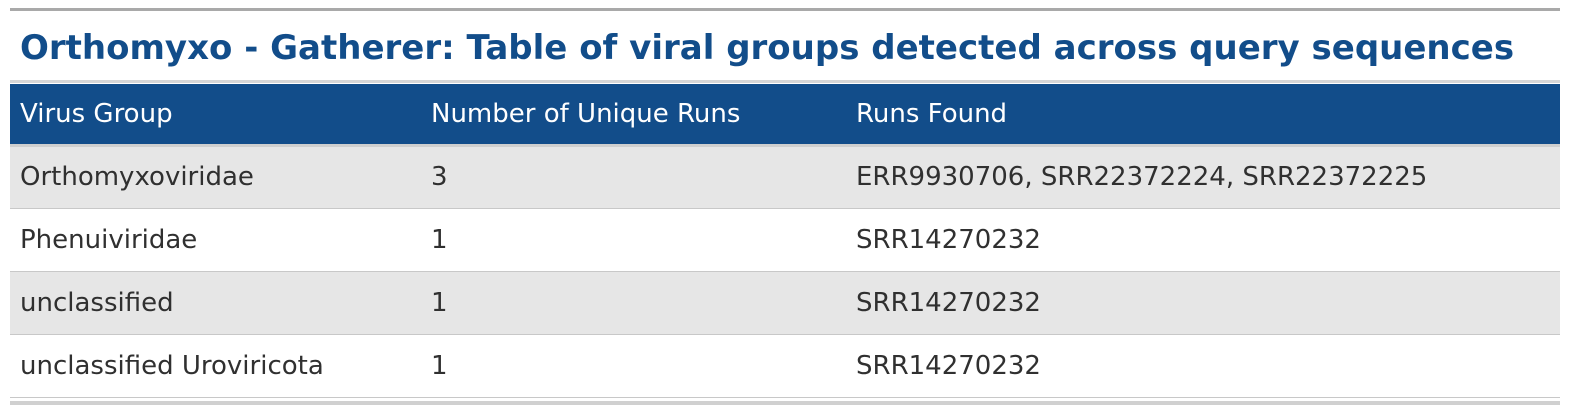 The height and width of the screenshot is (416, 1576). I want to click on cell-virus-group: unclassified, so click(97, 302).